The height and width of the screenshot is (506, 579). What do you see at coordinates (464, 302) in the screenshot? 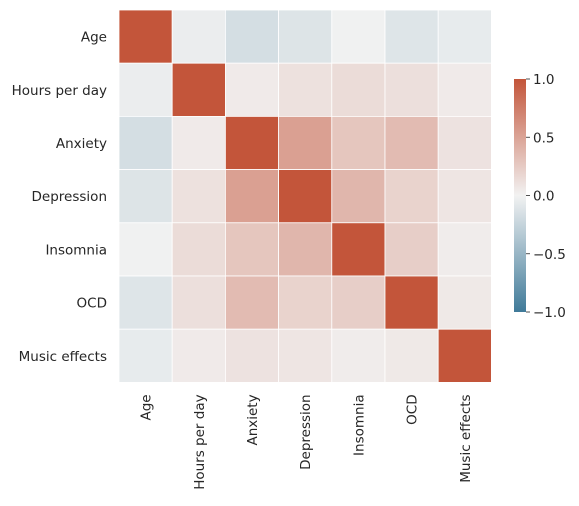
I see `heatmap-cell-ocd-music-effects` at bounding box center [464, 302].